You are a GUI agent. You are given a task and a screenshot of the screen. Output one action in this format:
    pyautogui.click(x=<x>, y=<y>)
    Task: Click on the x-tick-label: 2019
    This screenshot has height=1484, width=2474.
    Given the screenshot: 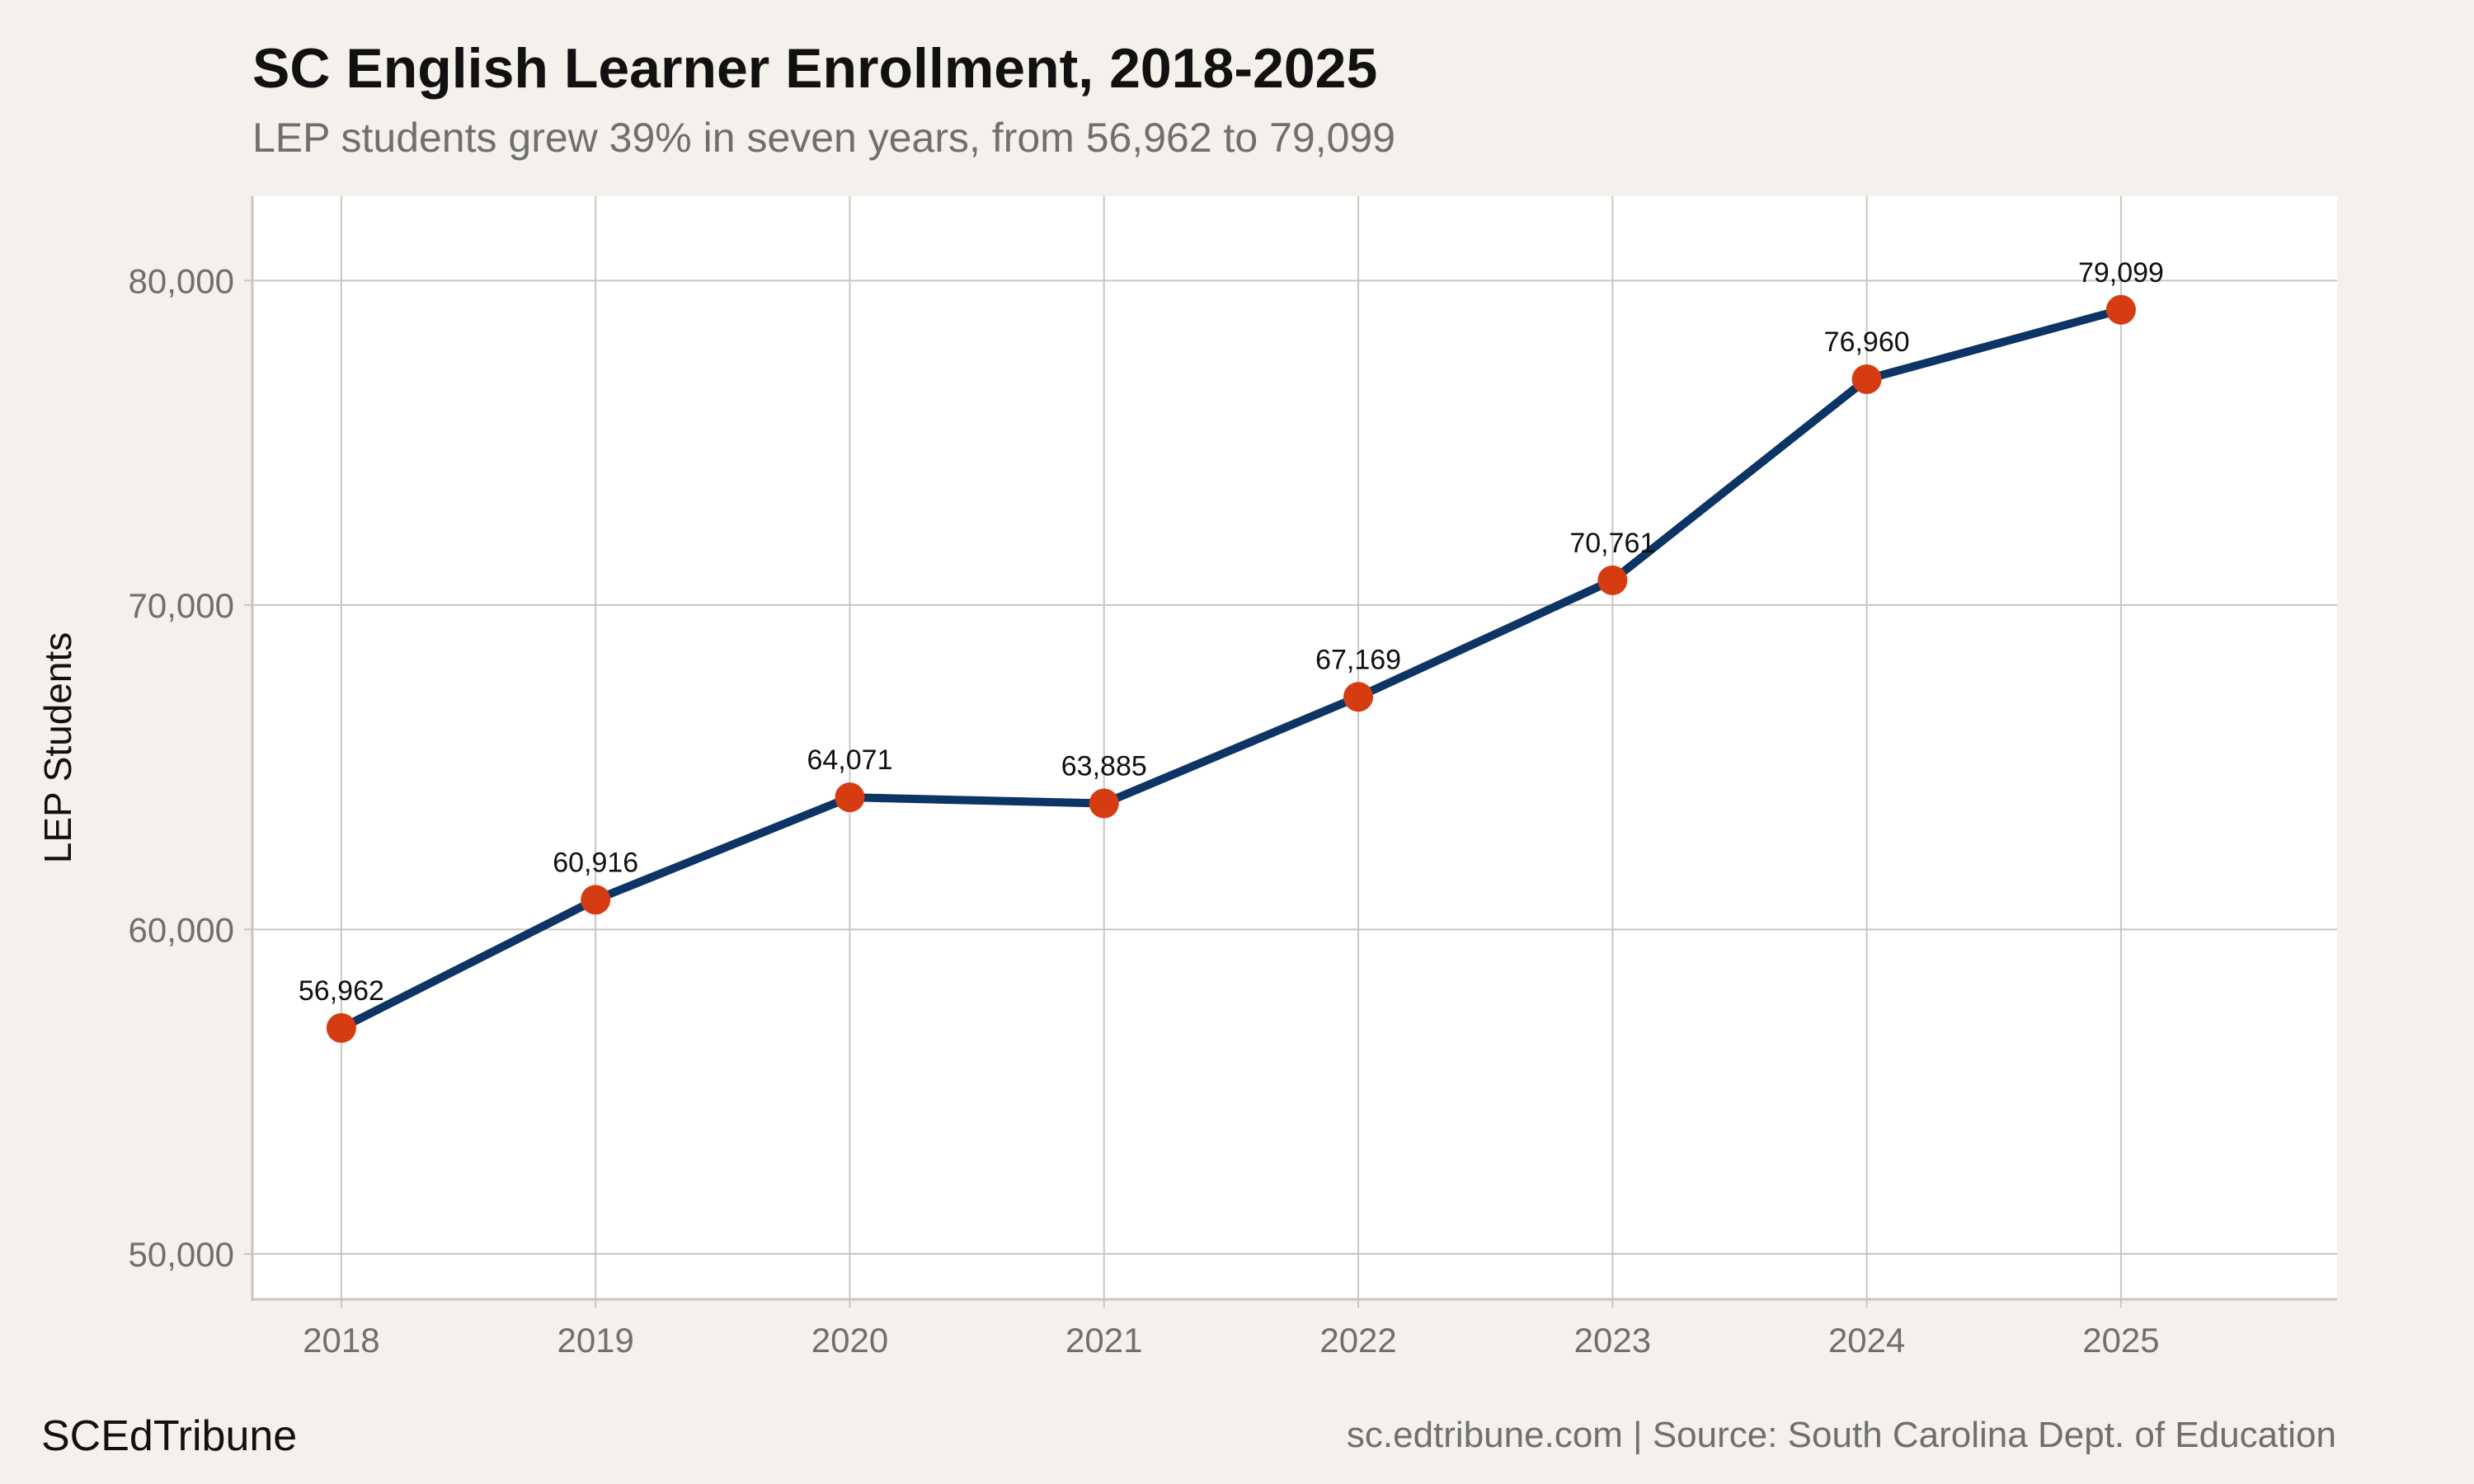 What is the action you would take?
    pyautogui.click(x=595, y=1340)
    